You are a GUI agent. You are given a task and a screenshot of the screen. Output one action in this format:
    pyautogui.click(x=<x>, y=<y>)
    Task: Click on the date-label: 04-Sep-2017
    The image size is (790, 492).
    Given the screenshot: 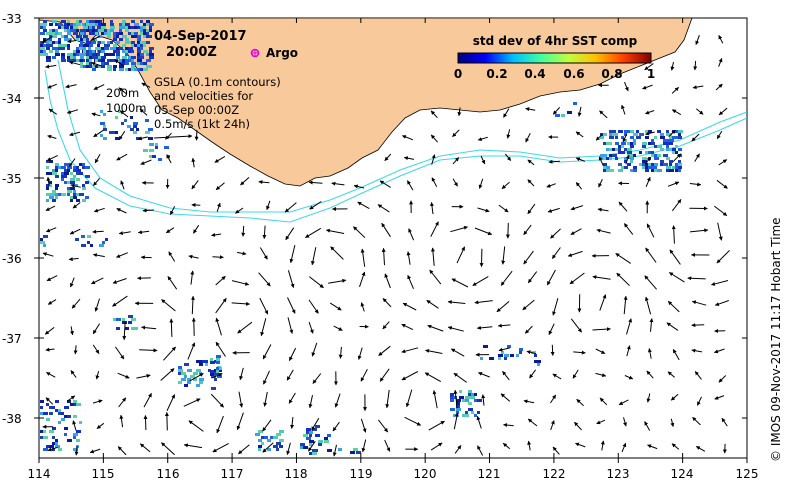 What is the action you would take?
    pyautogui.click(x=200, y=36)
    